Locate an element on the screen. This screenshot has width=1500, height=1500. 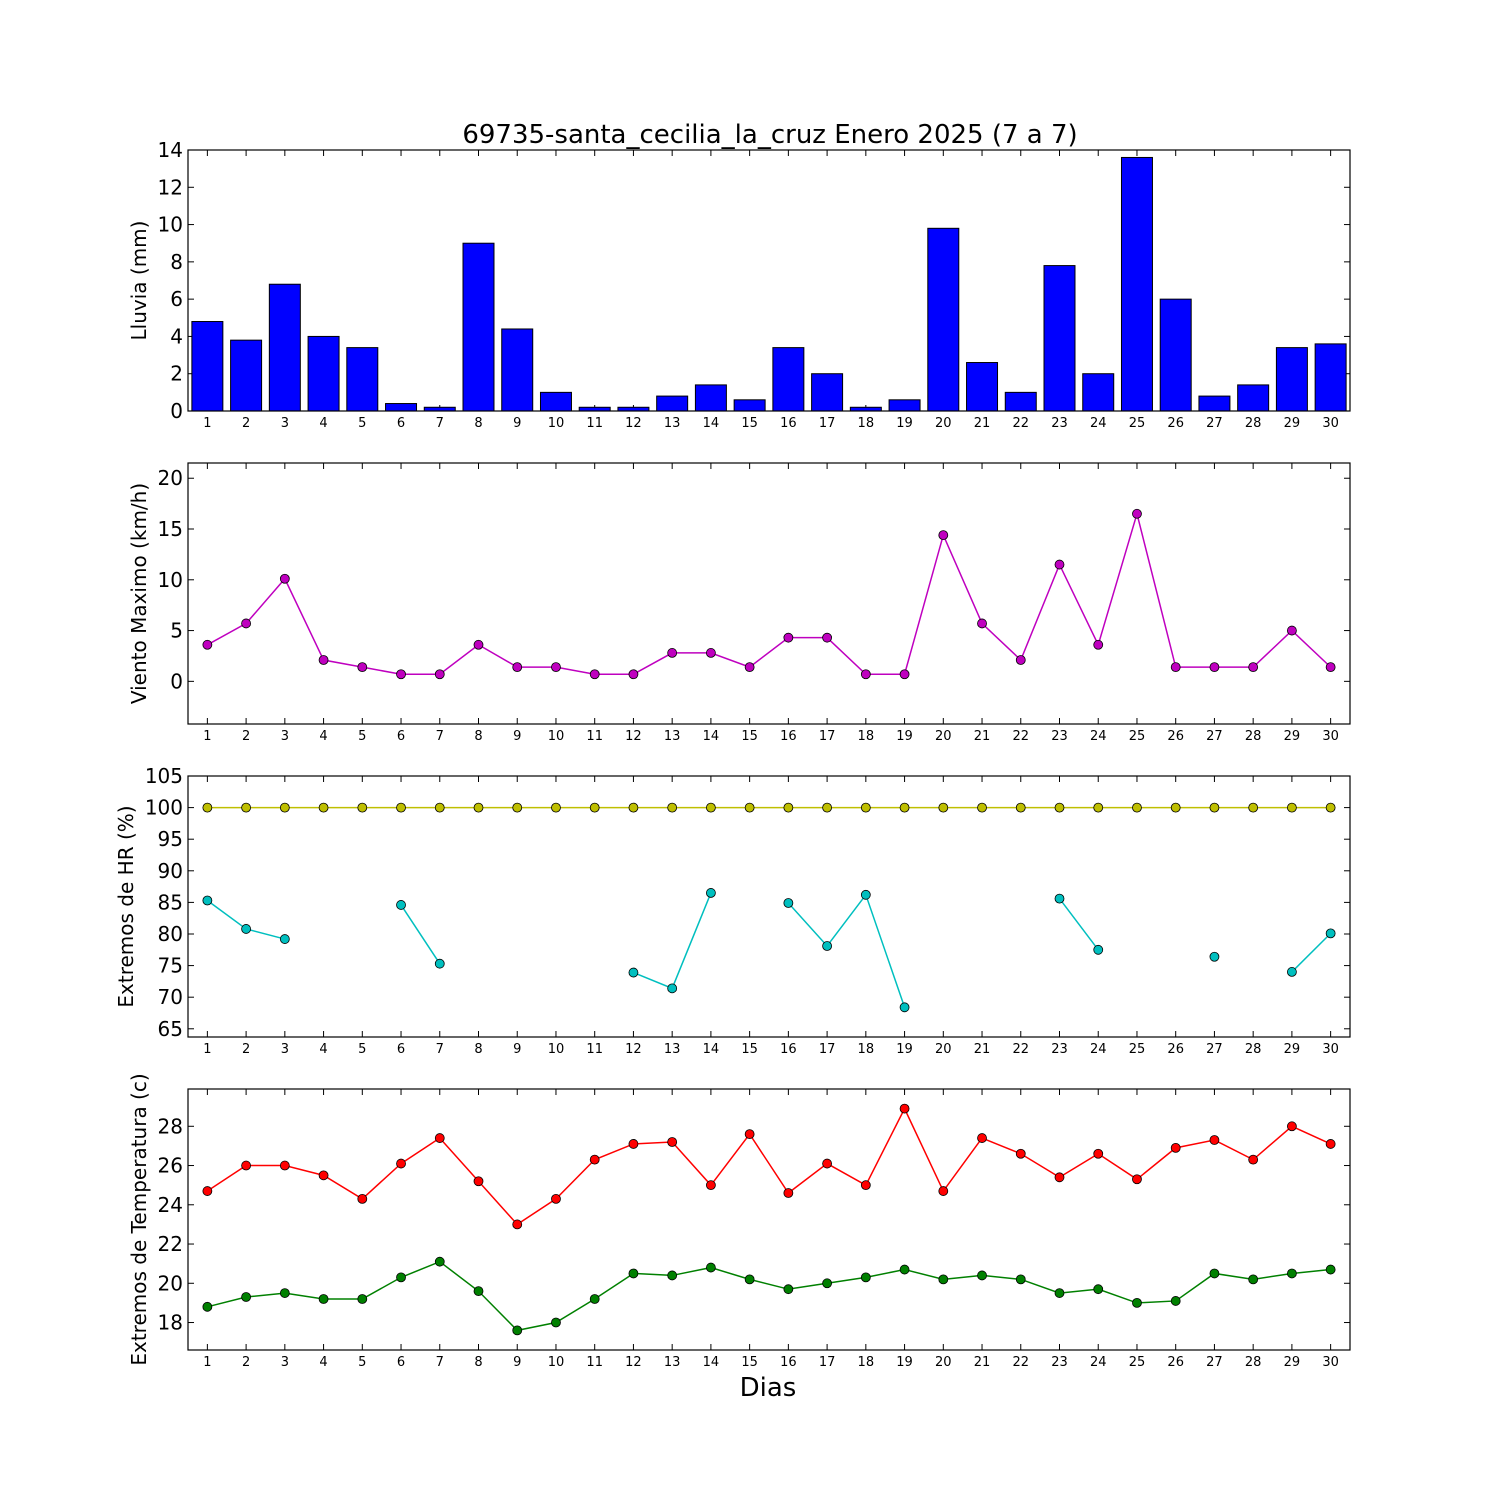
temperature-xtick-label: 13 is located at coordinates (672, 1362).